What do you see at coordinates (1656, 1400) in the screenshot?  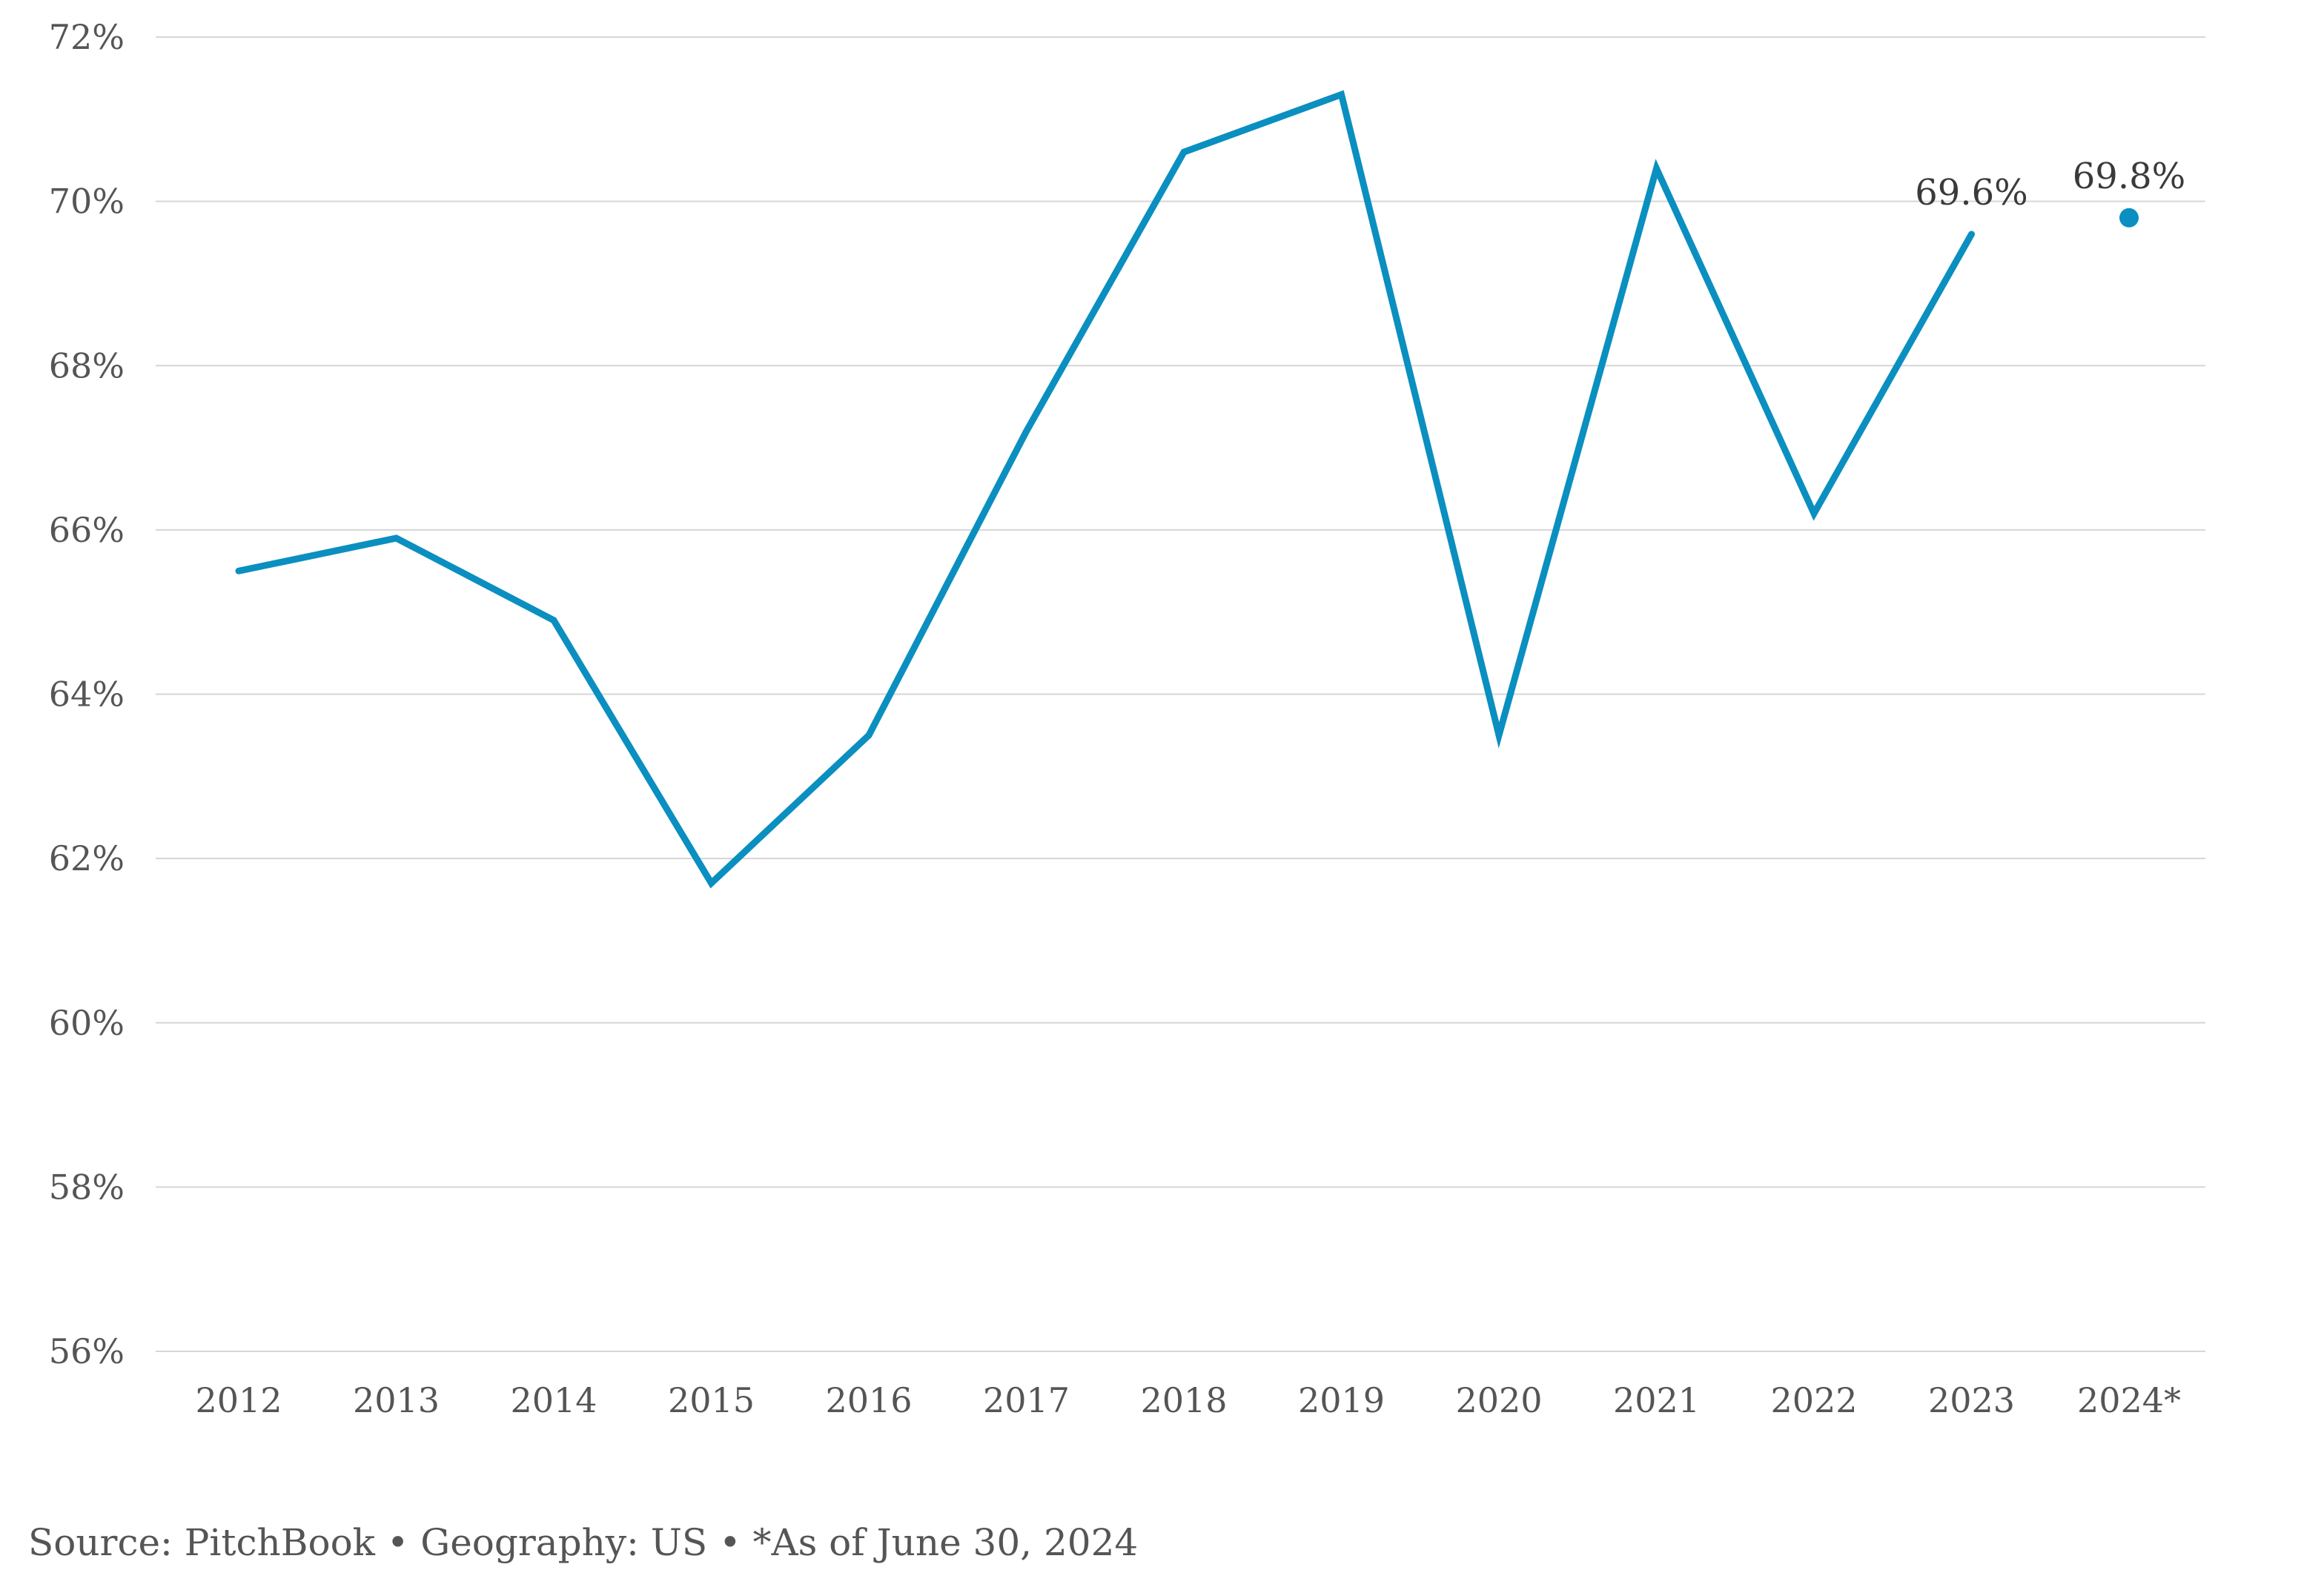 I see `x-tick-label: 2021` at bounding box center [1656, 1400].